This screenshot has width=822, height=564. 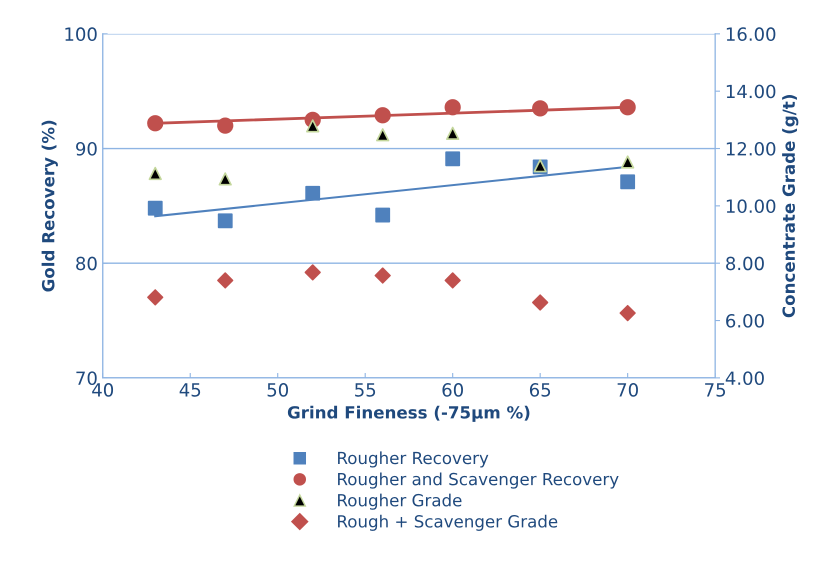 What do you see at coordinates (478, 480) in the screenshot?
I see `legend-label: Rougher and Scavenger Recovery` at bounding box center [478, 480].